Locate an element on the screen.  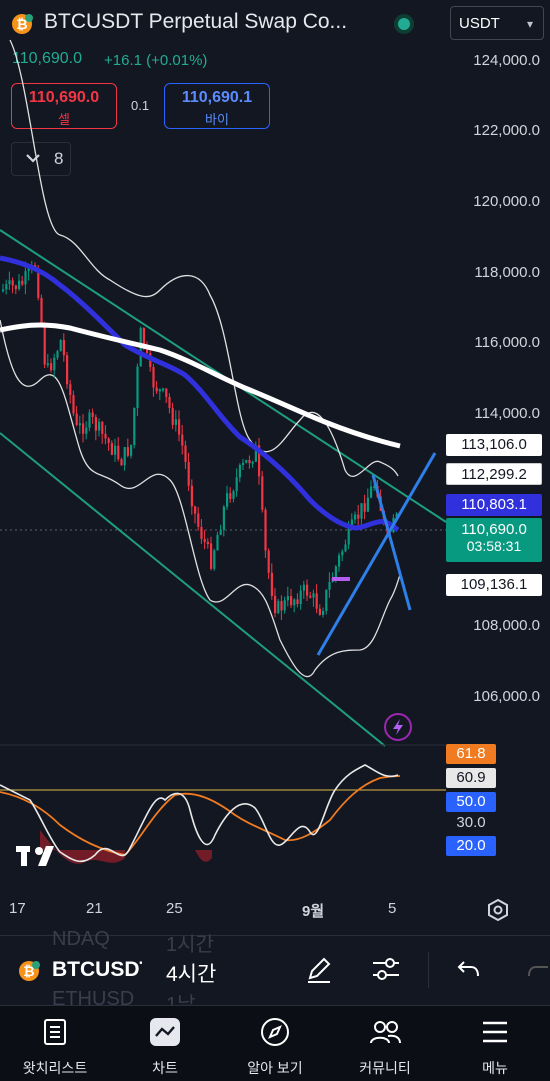
bottom-tab-bar: 왓치리스트 차트 알아 보기 커뮤니티 메뉴 is located at coordinates (275, 1043).